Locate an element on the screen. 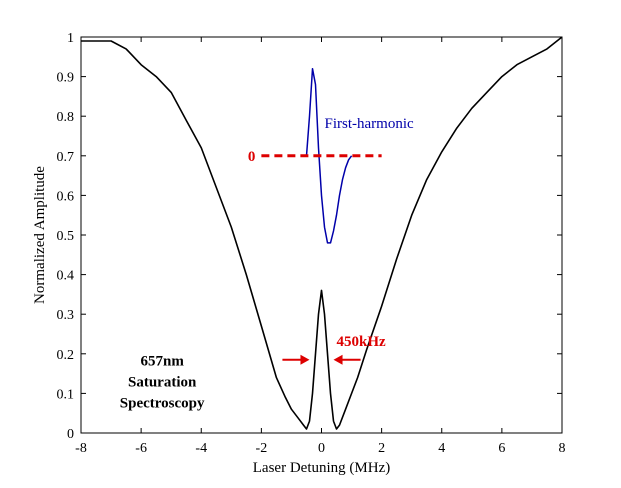 The width and height of the screenshot is (621, 488). corner-caption-line: 657nm is located at coordinates (162, 362).